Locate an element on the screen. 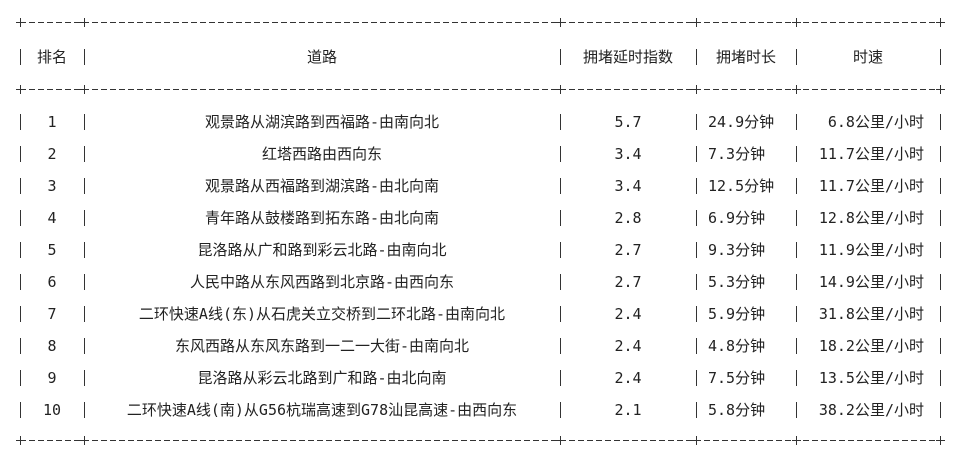  cell-rank: 8 is located at coordinates (52, 346).